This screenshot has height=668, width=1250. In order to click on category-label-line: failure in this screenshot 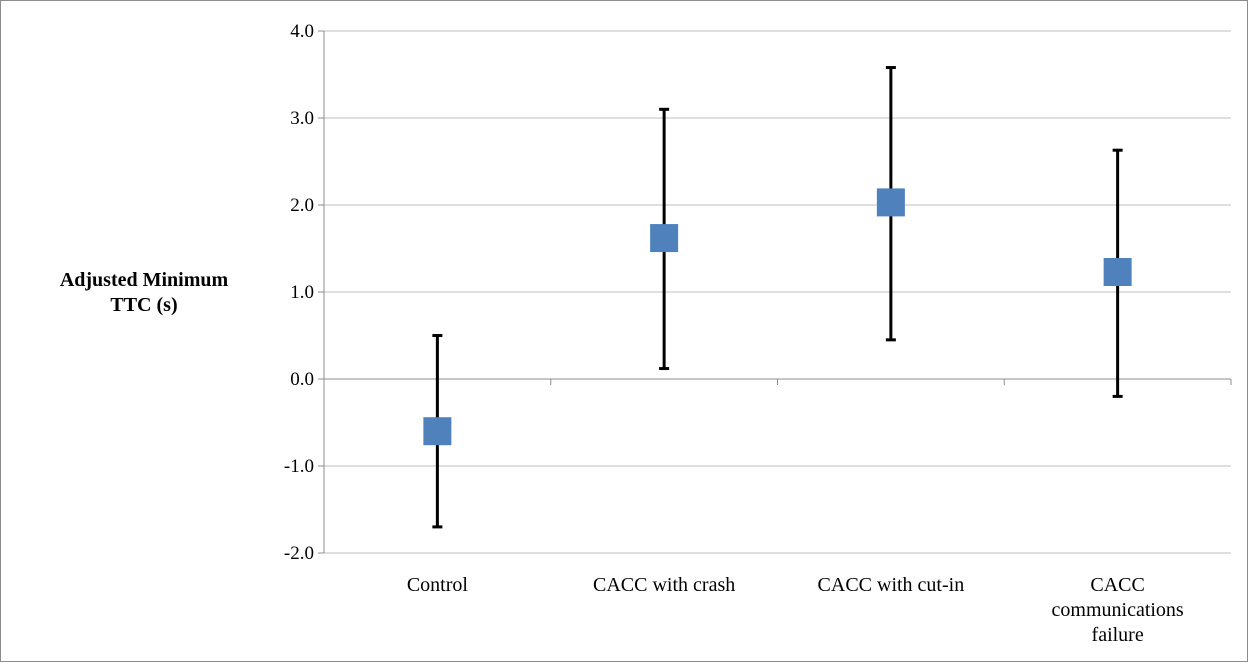, I will do `click(1118, 635)`.